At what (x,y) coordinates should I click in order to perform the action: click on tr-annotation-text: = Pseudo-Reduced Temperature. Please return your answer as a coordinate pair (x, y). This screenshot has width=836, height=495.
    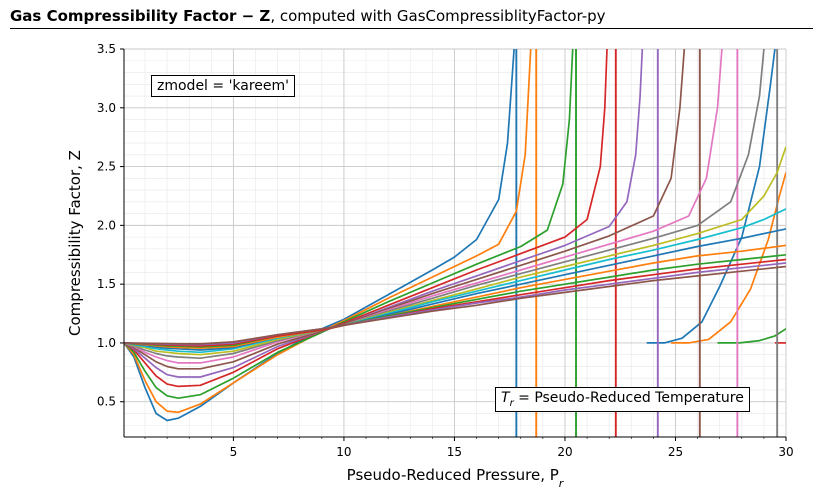
    Looking at the image, I should click on (628, 398).